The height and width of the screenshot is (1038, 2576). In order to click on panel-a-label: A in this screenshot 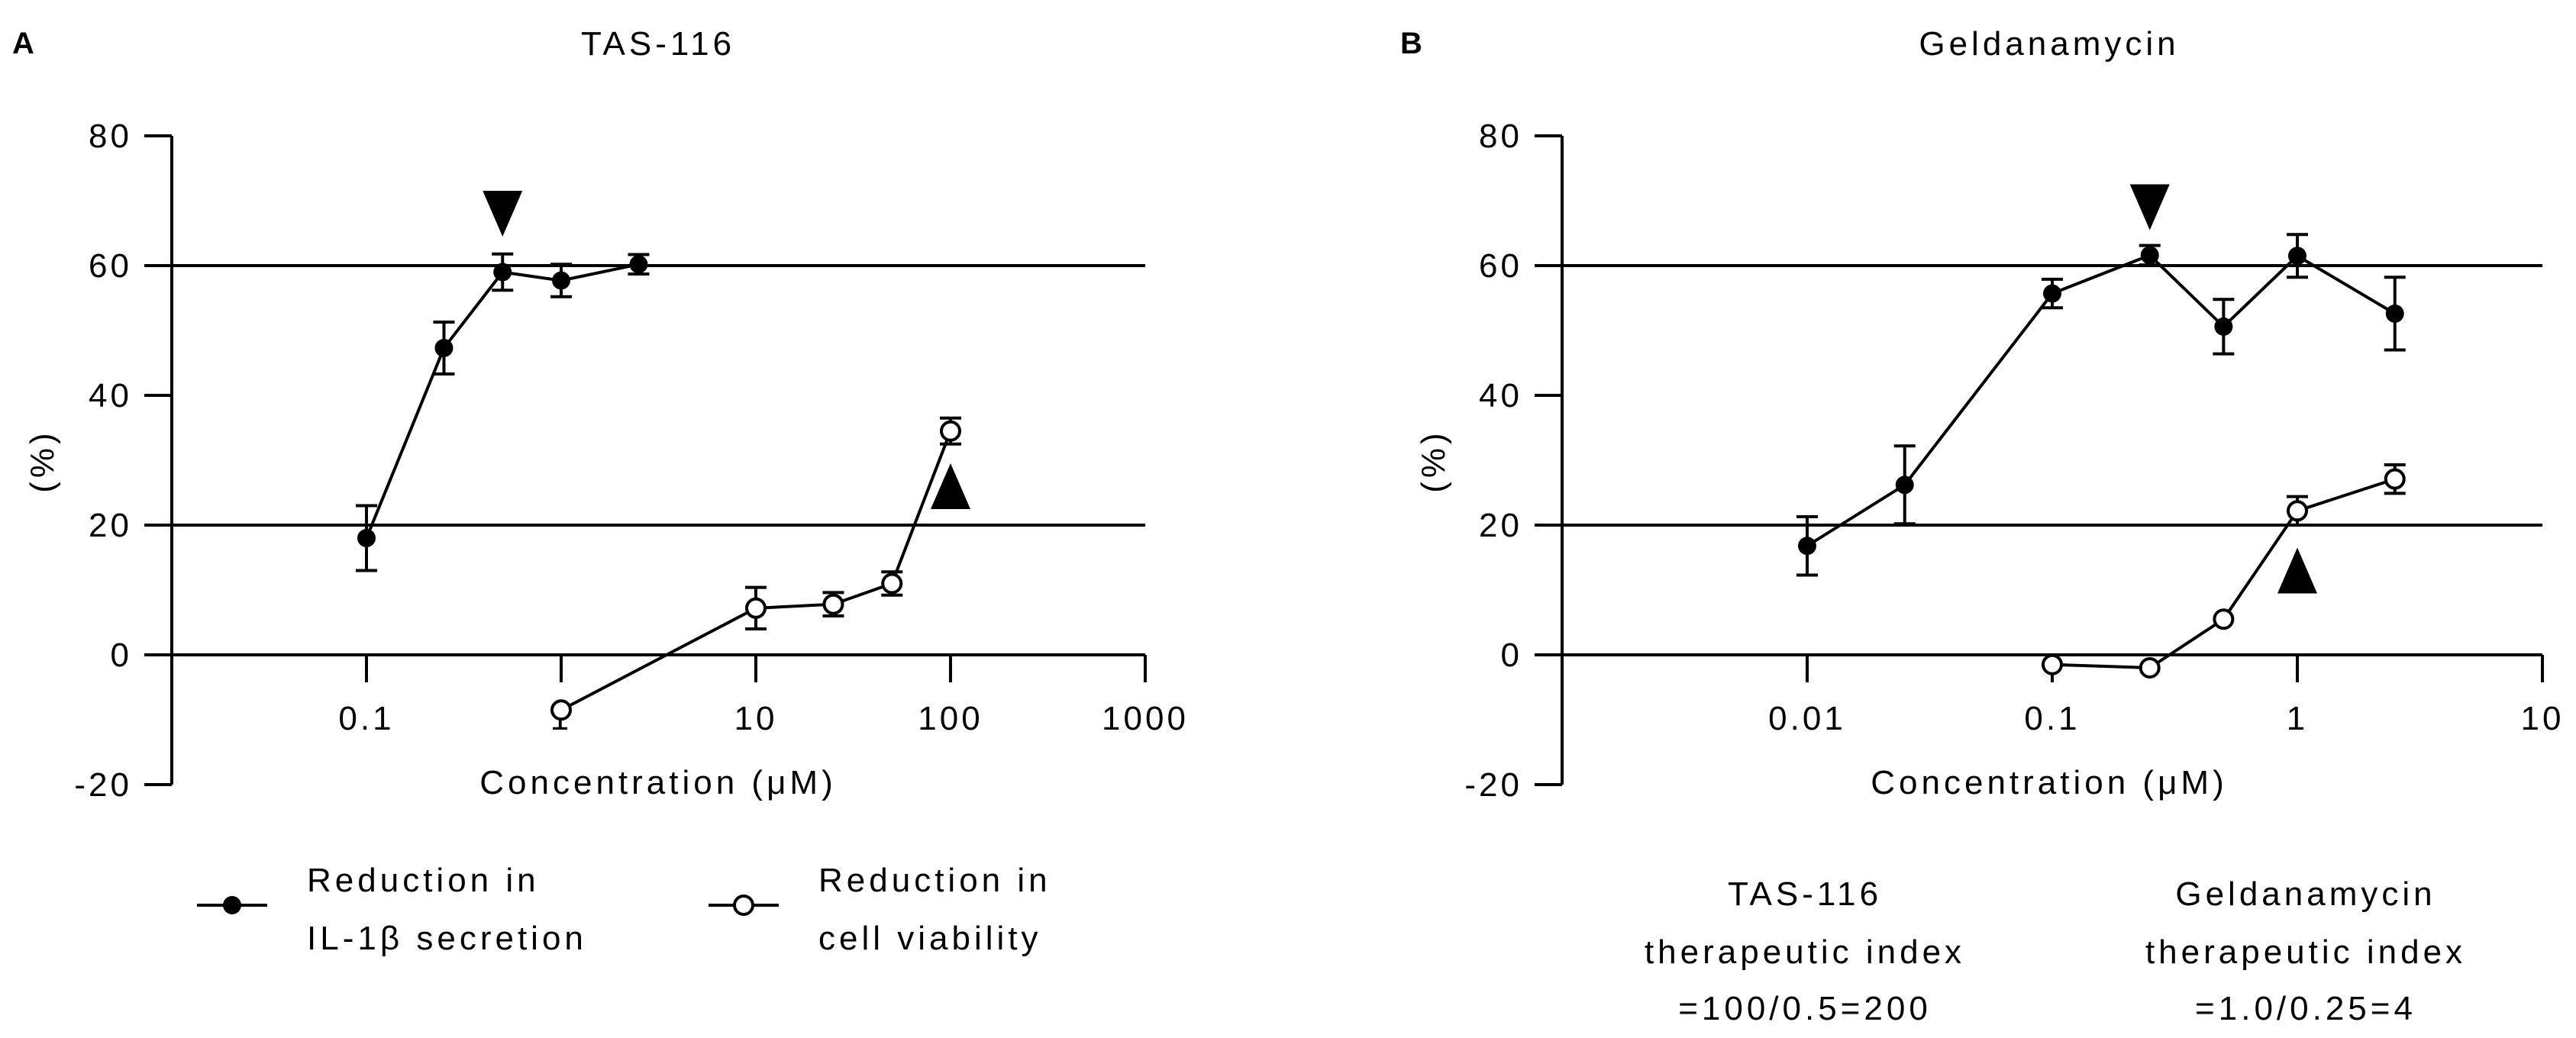, I will do `click(23, 43)`.